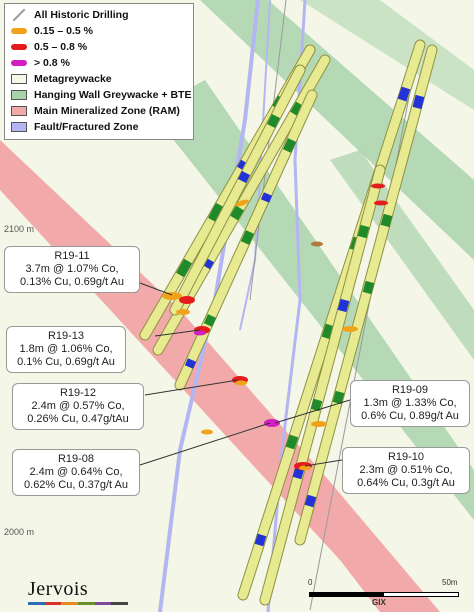 The width and height of the screenshot is (474, 612). Describe the element at coordinates (63, 31) in the screenshot. I see `legend-label: 0.15 – 0.5 %` at that location.